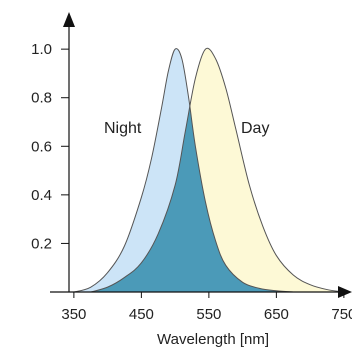  I want to click on x-axis-title: Wavelength [nm], so click(213, 339).